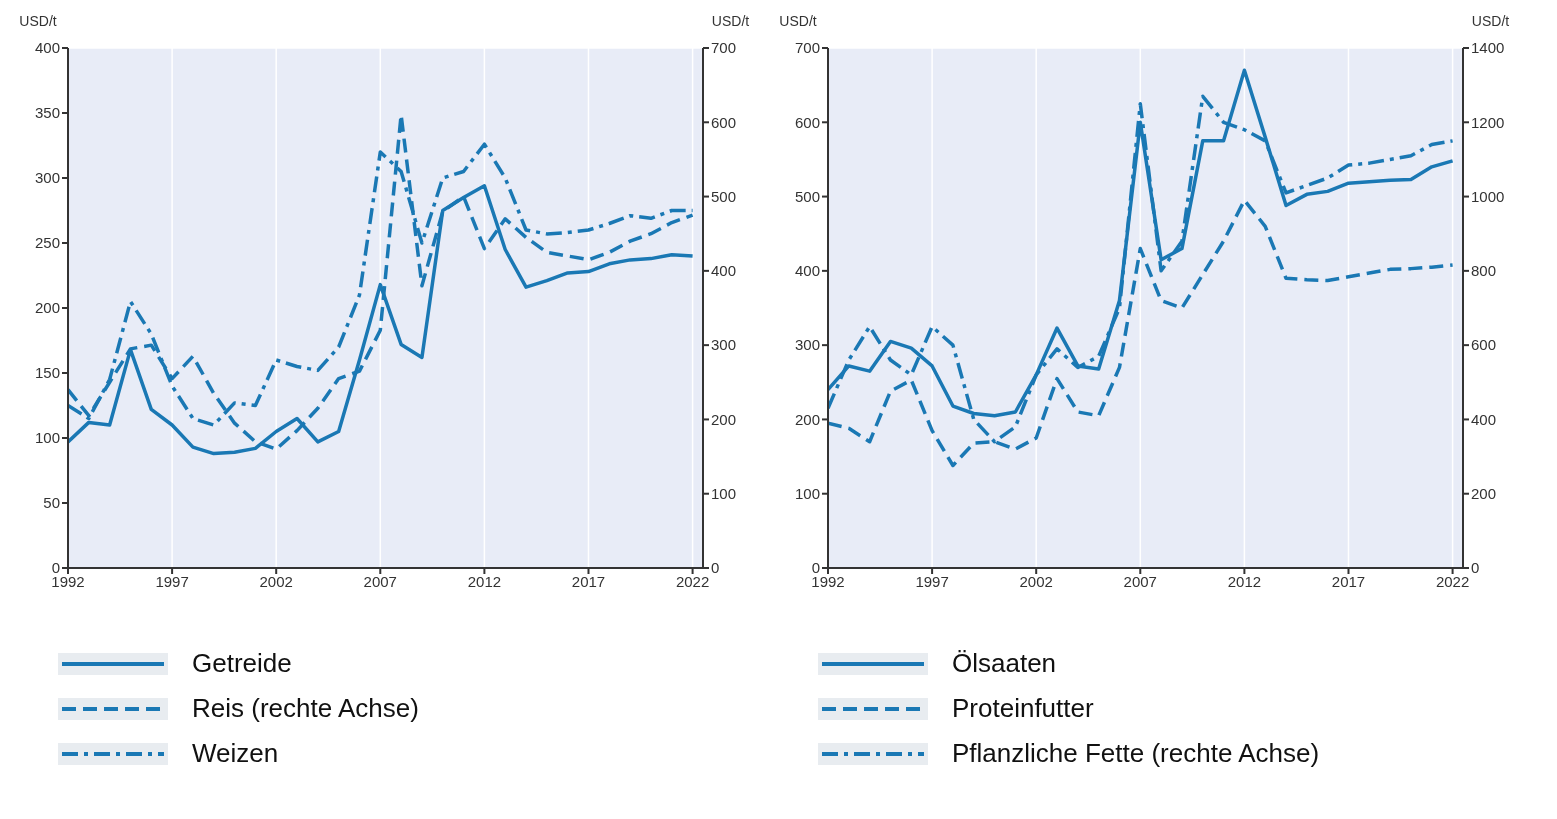 Image resolution: width=1557 pixels, height=819 pixels. I want to click on legend-label: Proteinfutter, so click(1023, 708).